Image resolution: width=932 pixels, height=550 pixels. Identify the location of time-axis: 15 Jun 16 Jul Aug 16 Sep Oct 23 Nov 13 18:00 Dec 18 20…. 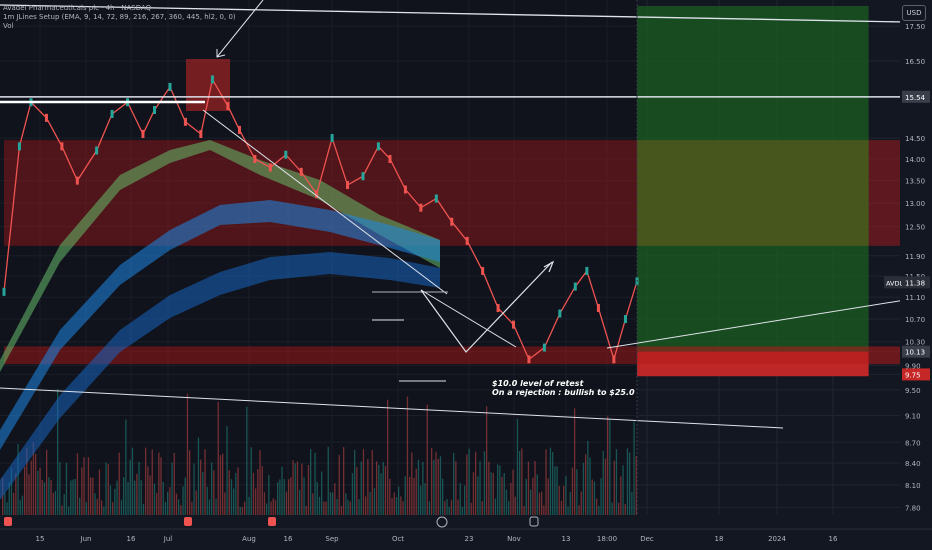
(466, 532).